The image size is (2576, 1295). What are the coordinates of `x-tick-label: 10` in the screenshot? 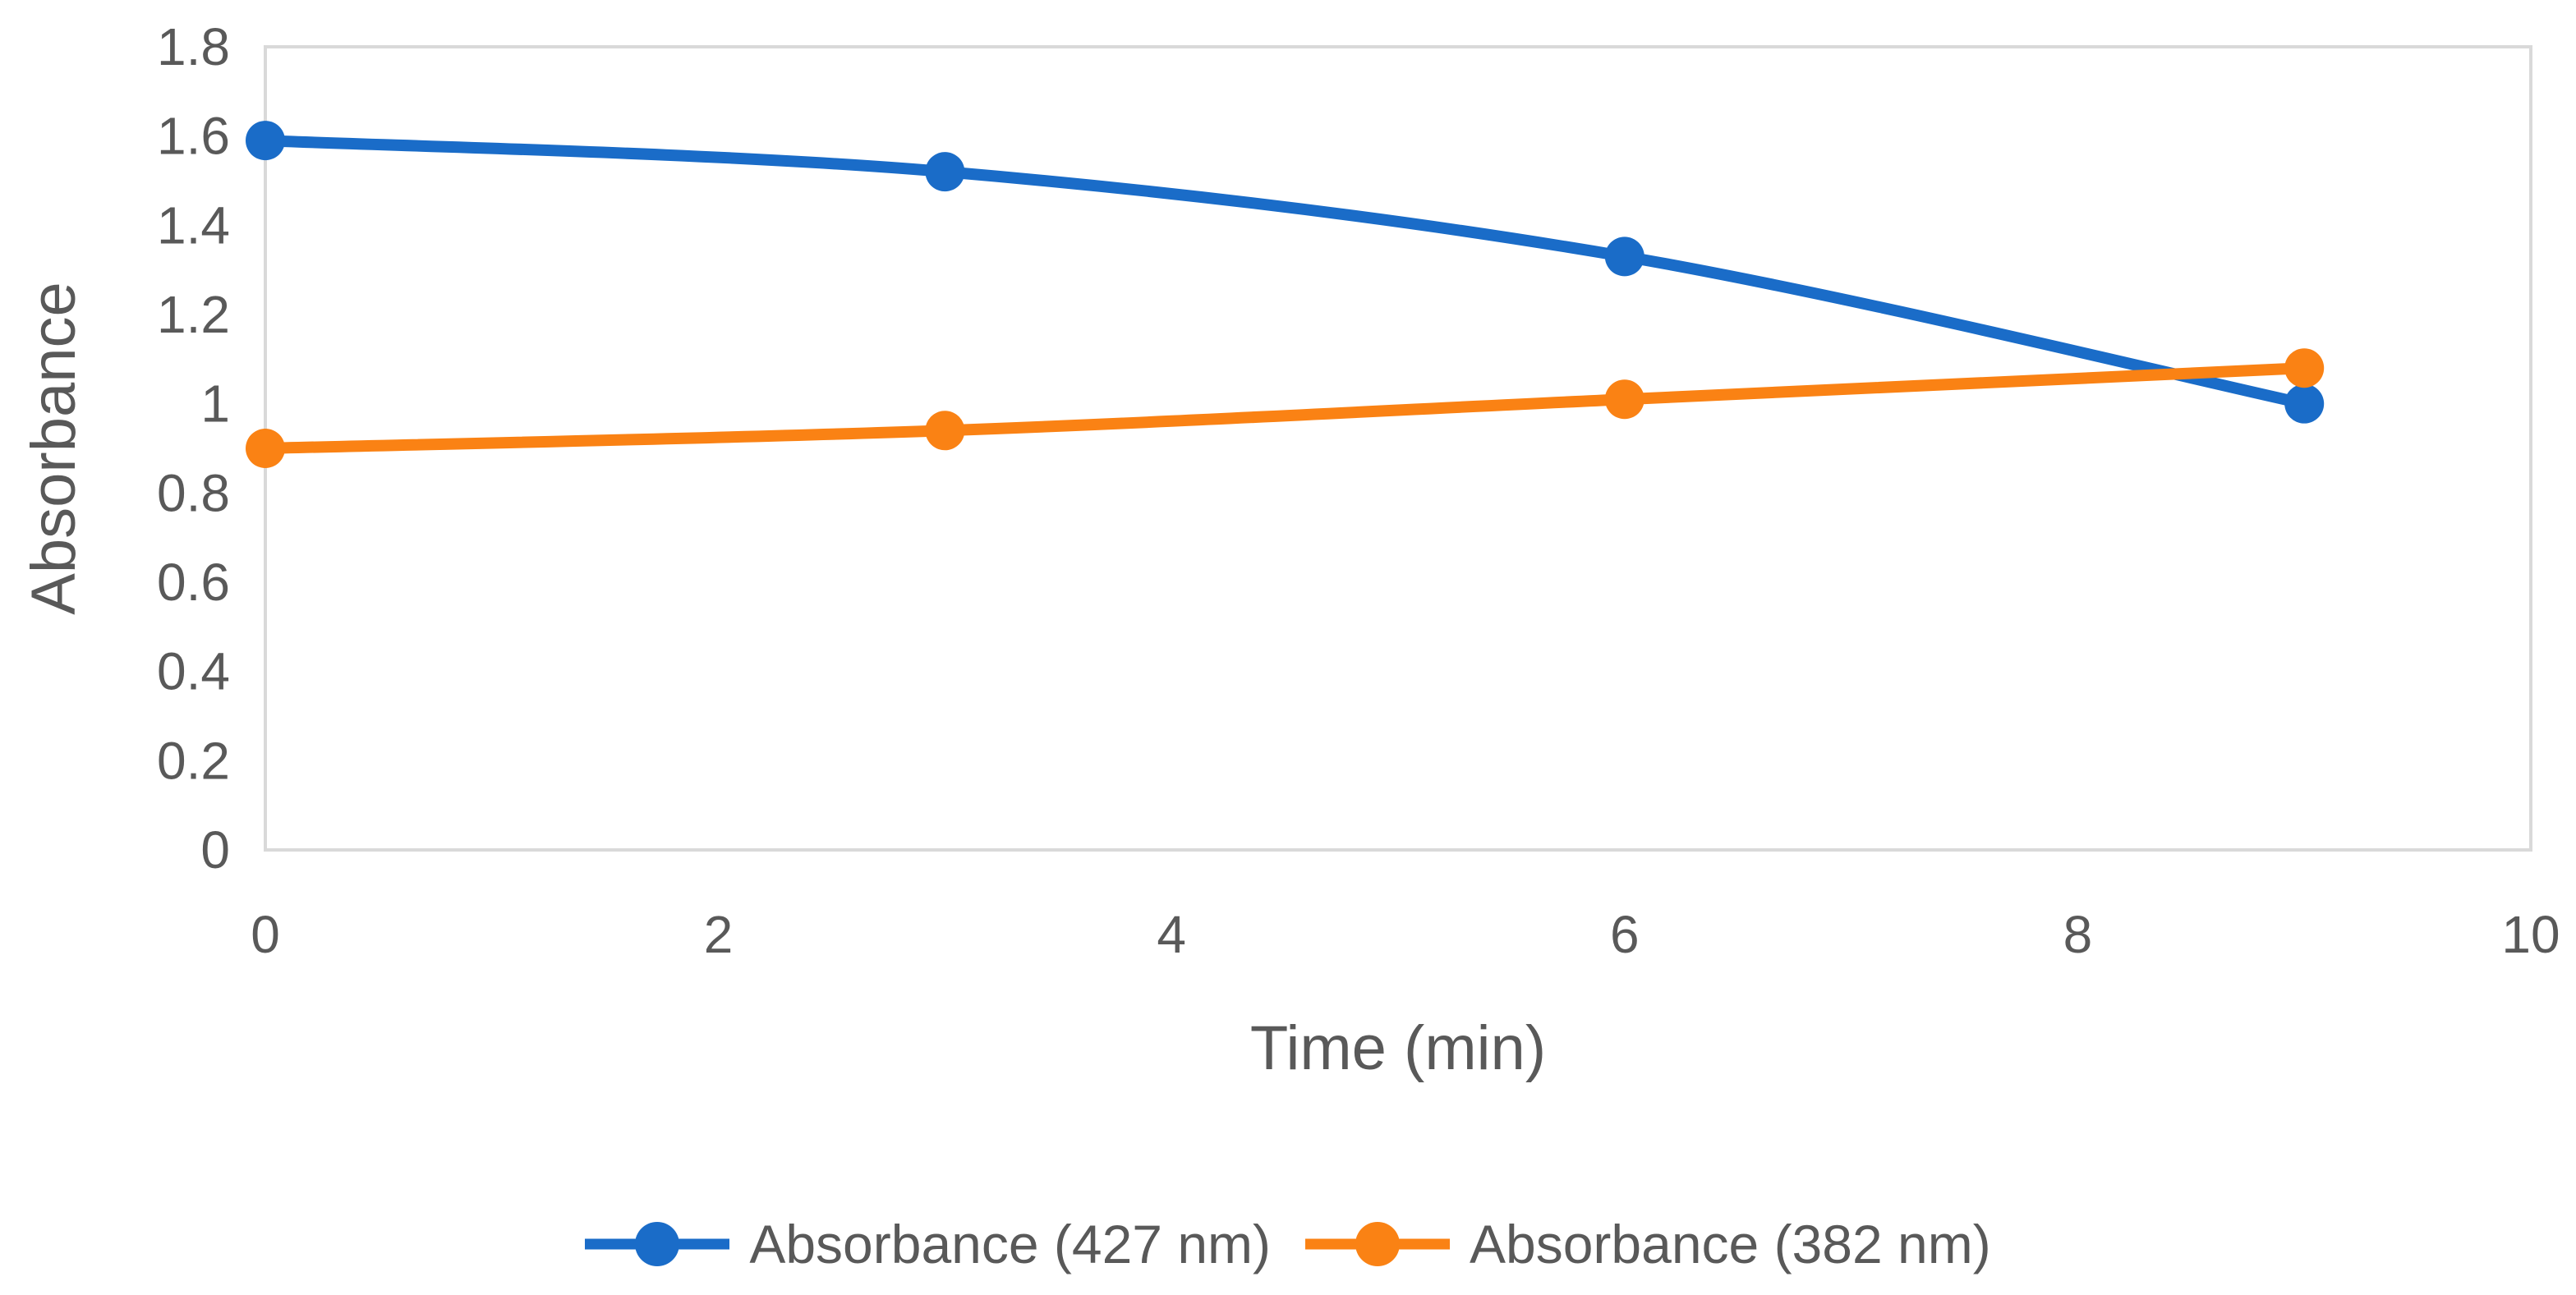 It's located at (2530, 934).